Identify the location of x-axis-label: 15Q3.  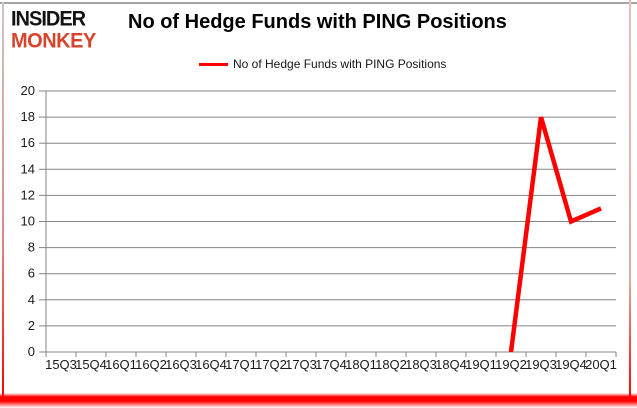
(61, 364).